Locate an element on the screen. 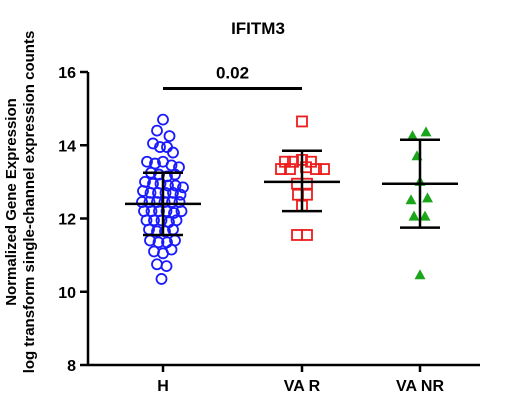  y-tick-label: 10 is located at coordinates (67, 293).